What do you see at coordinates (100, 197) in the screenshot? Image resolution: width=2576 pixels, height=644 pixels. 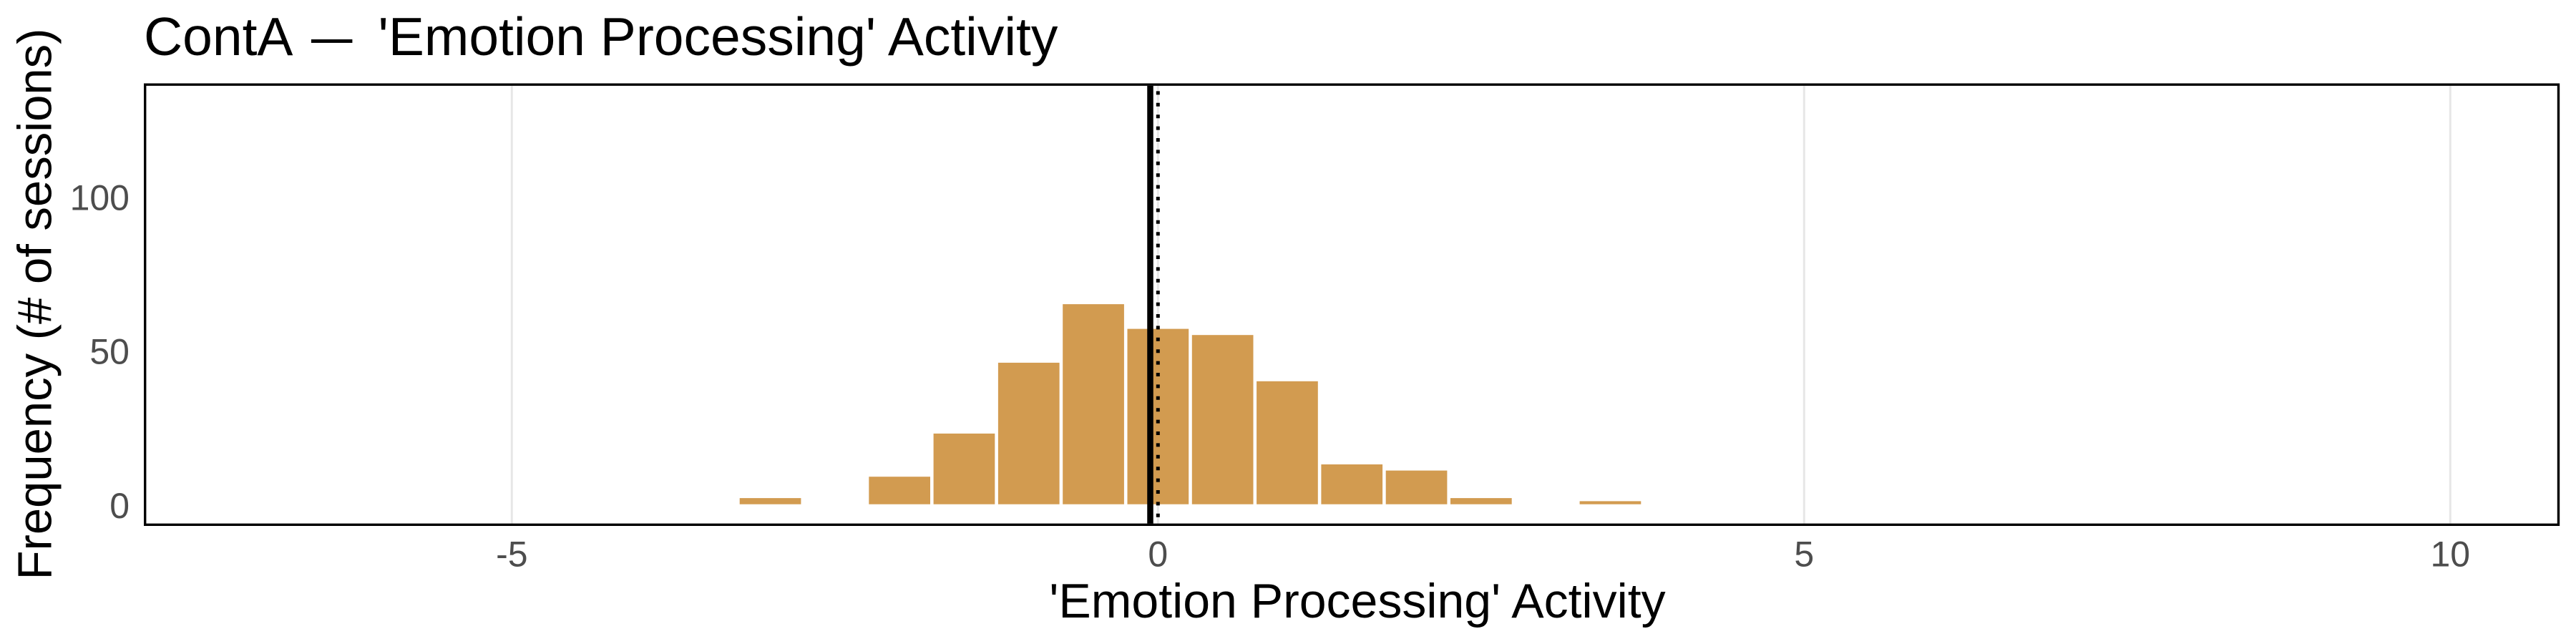 I see `svg-text: 100` at bounding box center [100, 197].